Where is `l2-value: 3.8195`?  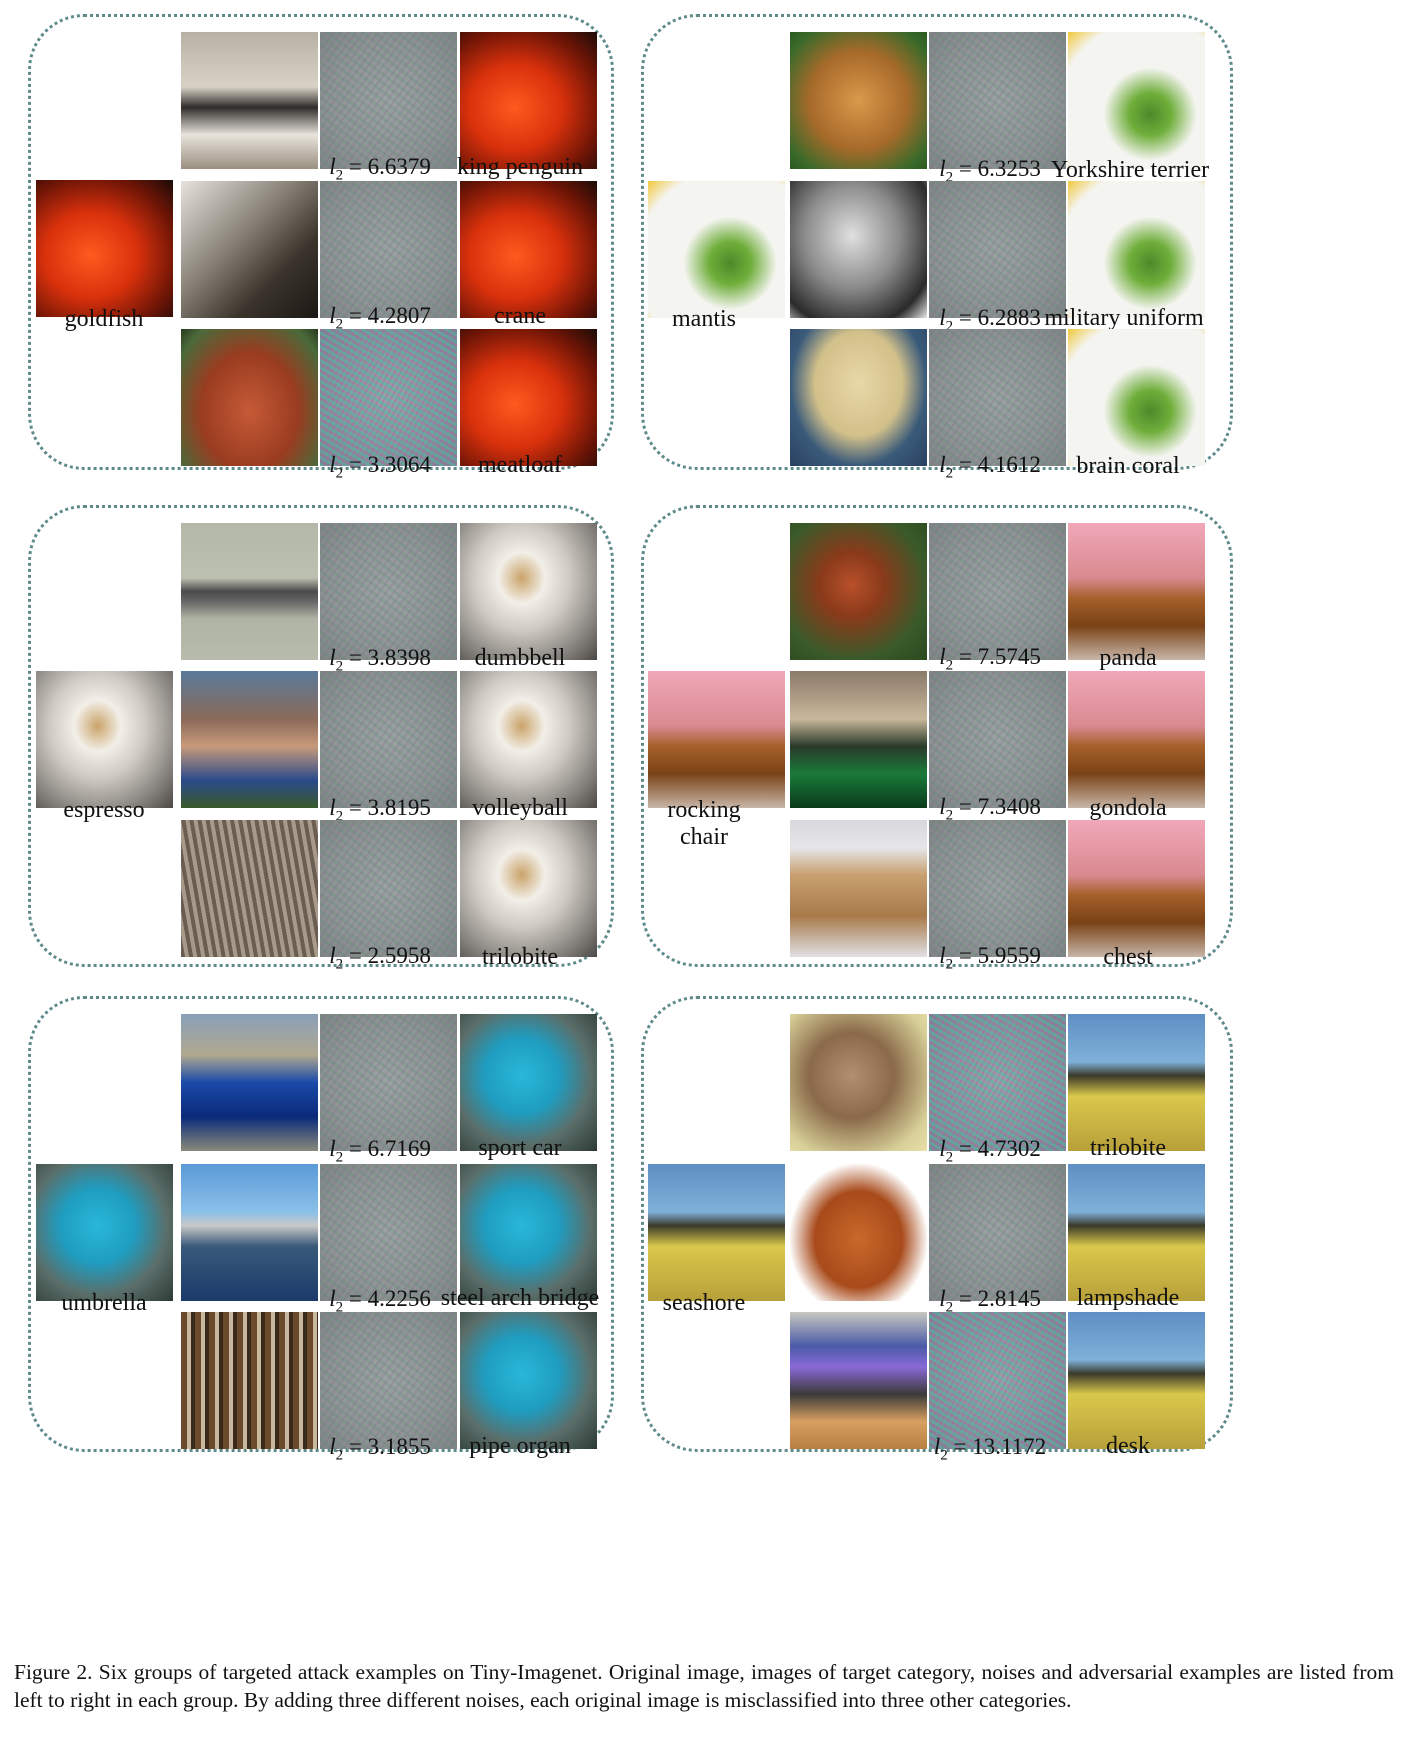 l2-value: 3.8195 is located at coordinates (399, 807).